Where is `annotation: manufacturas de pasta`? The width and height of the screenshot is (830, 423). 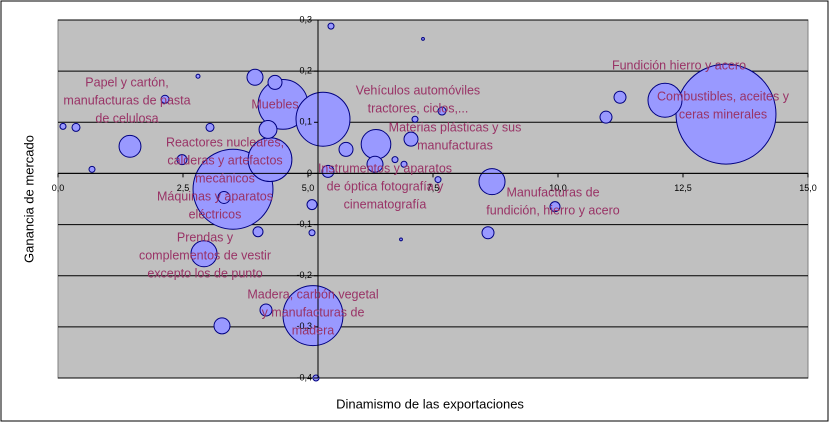 annotation: manufacturas de pasta is located at coordinates (126, 100).